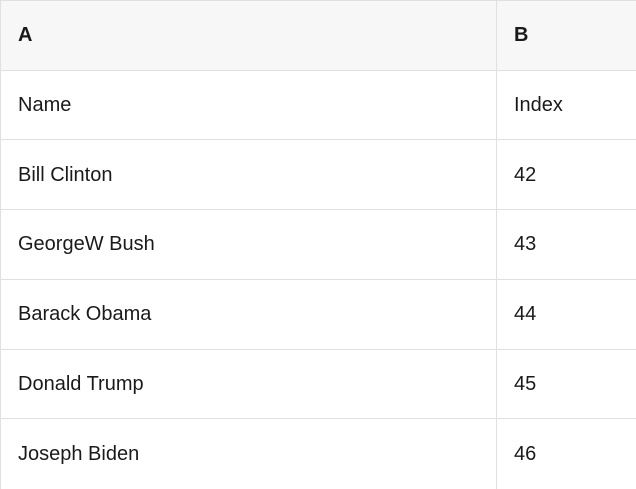  I want to click on table-row: Barack Obama 44, so click(318, 314).